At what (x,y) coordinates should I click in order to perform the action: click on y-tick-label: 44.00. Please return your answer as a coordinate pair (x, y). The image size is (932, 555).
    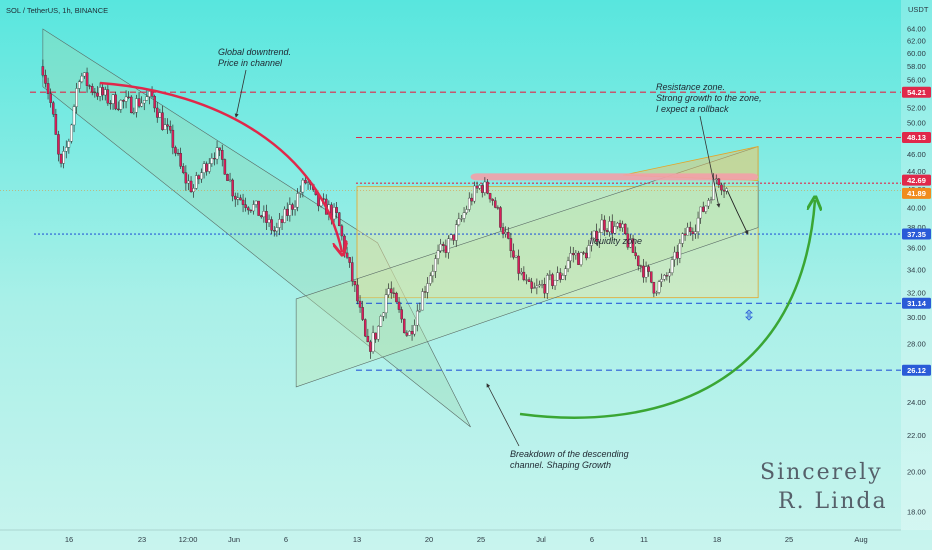
    Looking at the image, I should click on (916, 171).